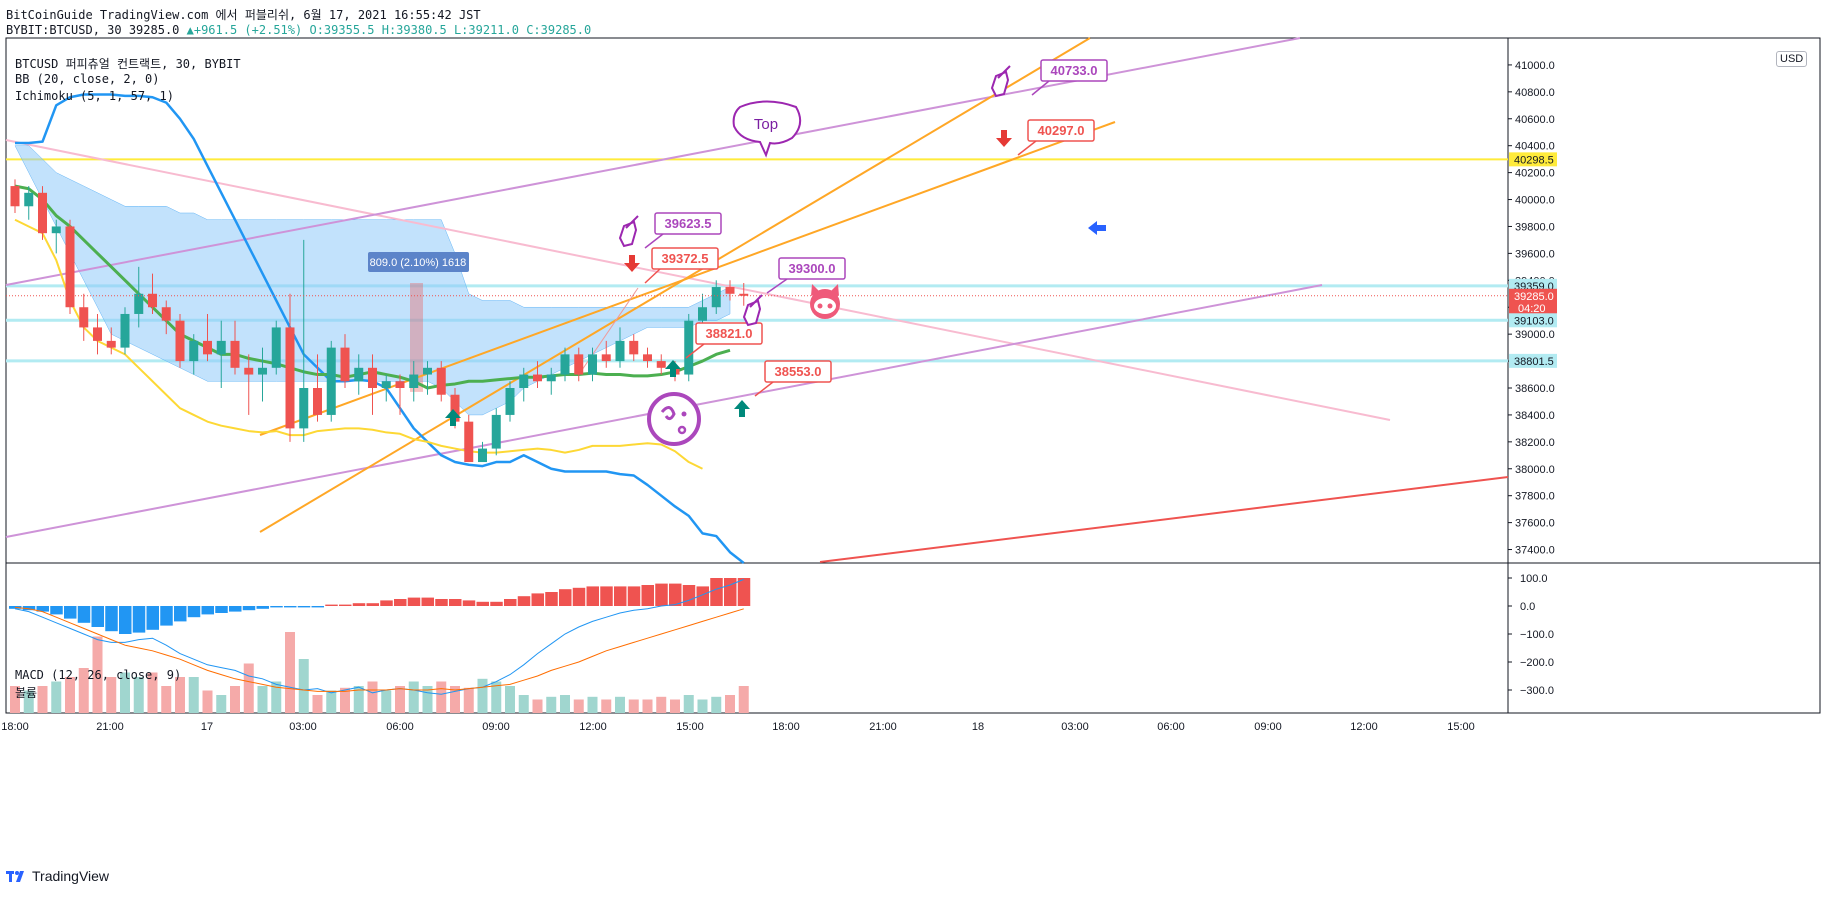 This screenshot has width=1828, height=897. What do you see at coordinates (825, 306) in the screenshot?
I see `octocat-face` at bounding box center [825, 306].